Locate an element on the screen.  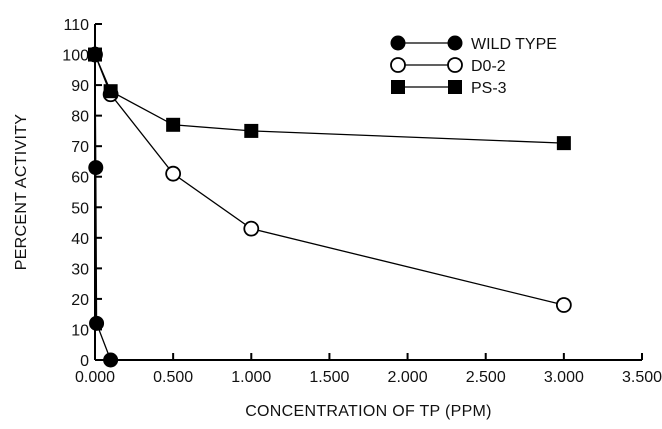
x-tick-label: 1.500 is located at coordinates (329, 377).